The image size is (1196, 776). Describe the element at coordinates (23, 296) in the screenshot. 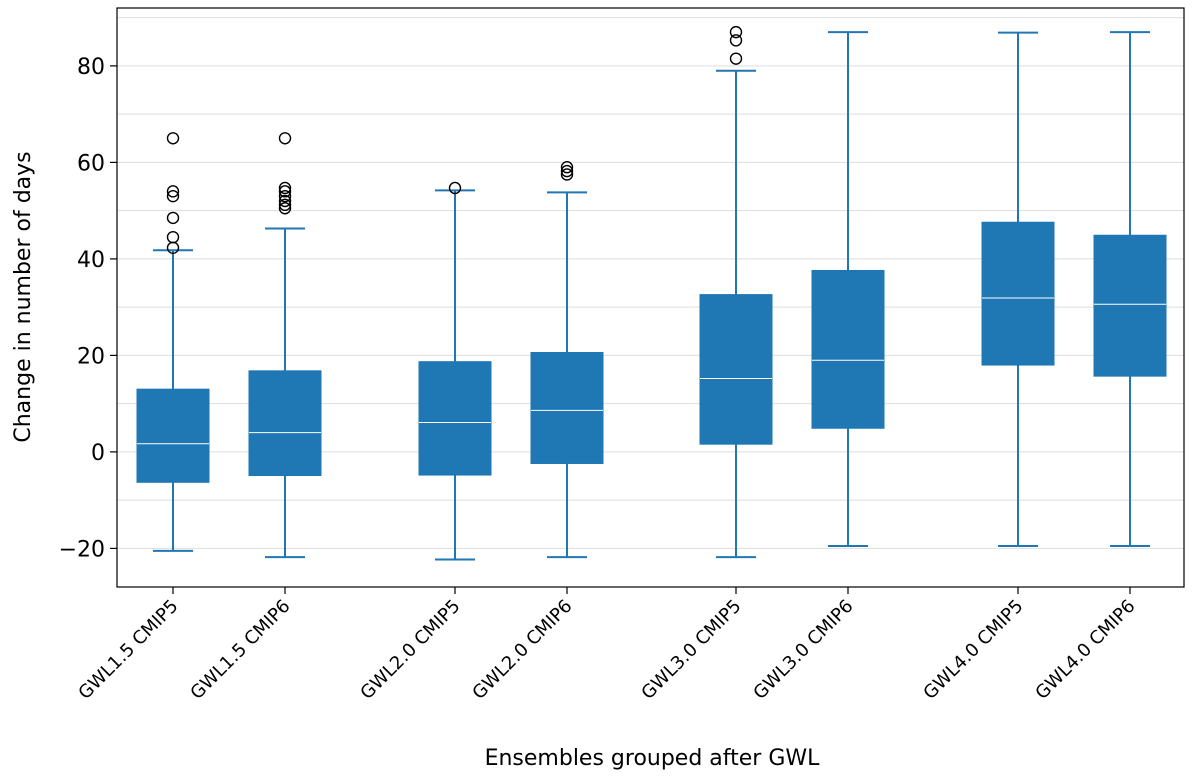

I see `y-axis-label: Change in number of days` at that location.